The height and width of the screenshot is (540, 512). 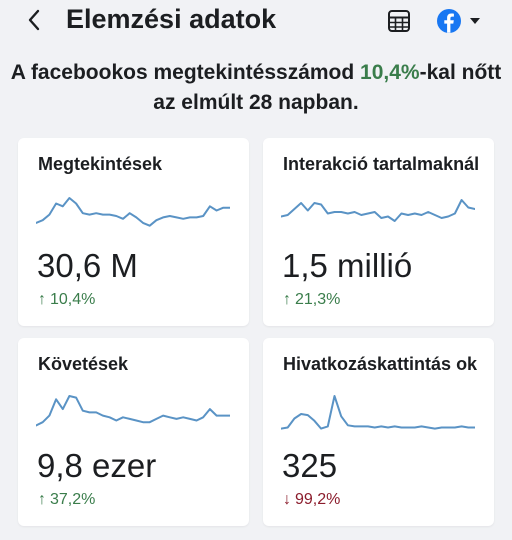 What do you see at coordinates (73, 499) in the screenshot?
I see `change-value: 37,2%` at bounding box center [73, 499].